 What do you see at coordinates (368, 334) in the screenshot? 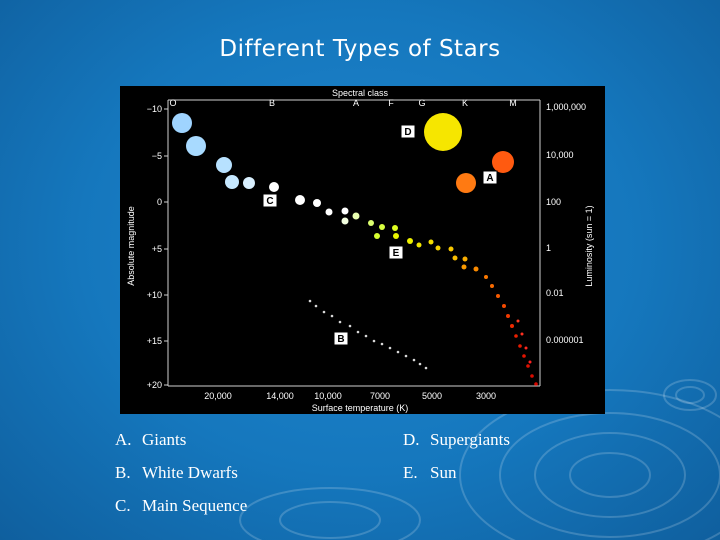
I see `white-dwarf-stars` at bounding box center [368, 334].